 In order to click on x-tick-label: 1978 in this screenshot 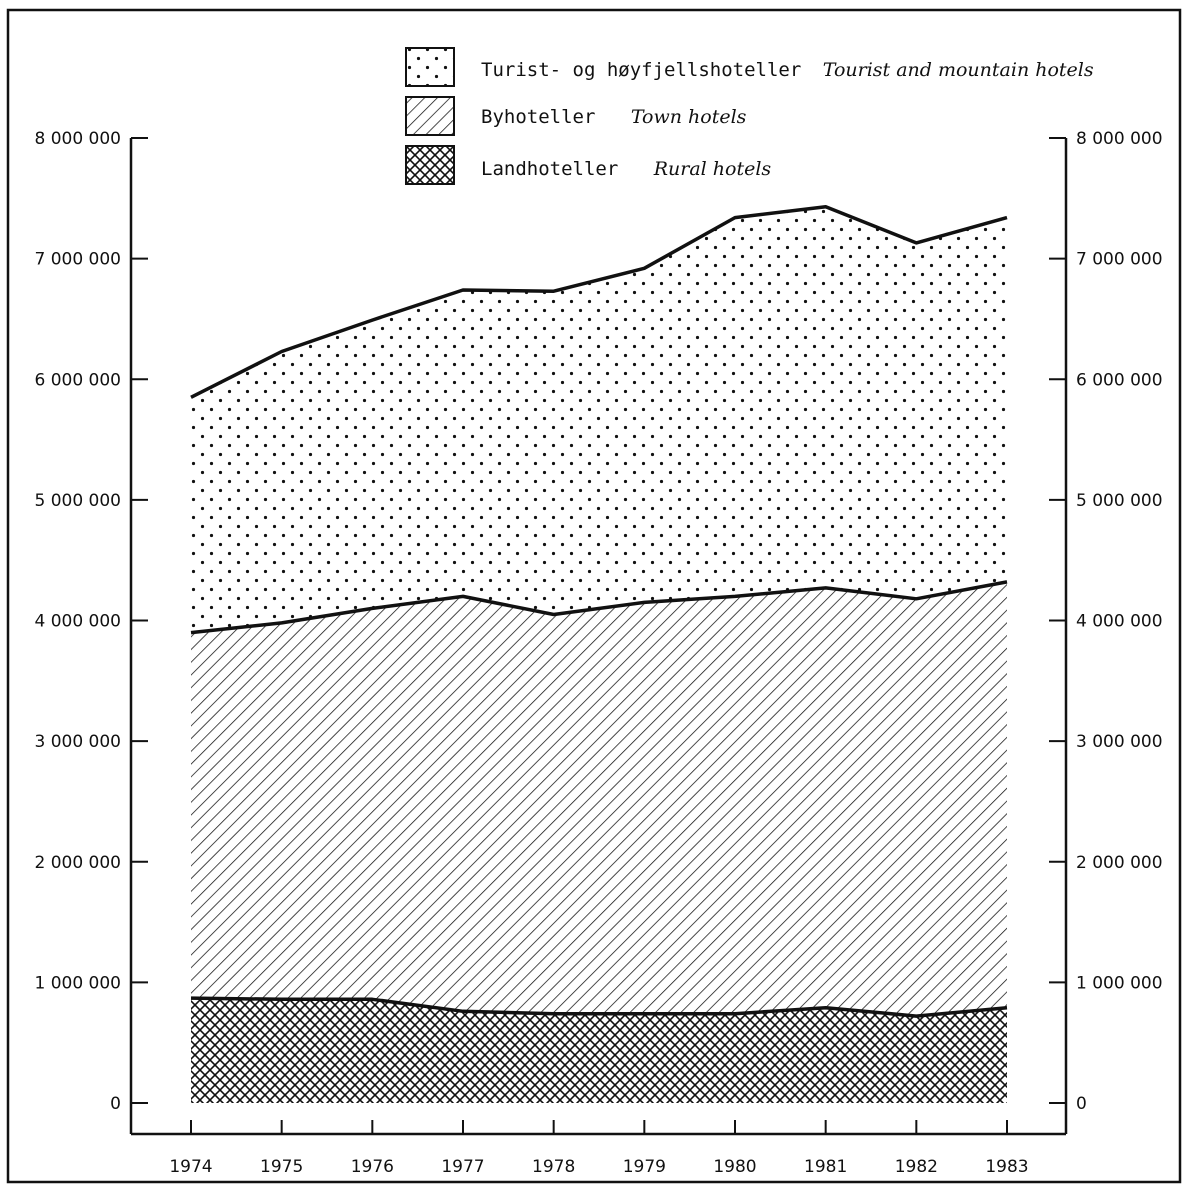, I will do `click(553, 1167)`.